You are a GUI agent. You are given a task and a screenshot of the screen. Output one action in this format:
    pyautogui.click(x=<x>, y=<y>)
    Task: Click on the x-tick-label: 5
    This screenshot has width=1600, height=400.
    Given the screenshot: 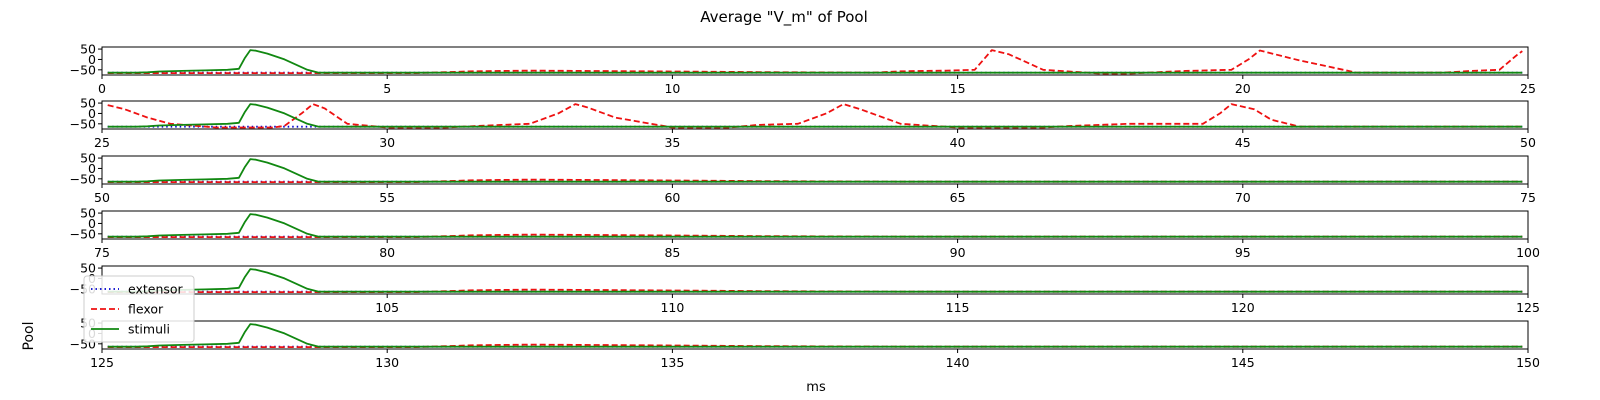 What is the action you would take?
    pyautogui.click(x=387, y=88)
    